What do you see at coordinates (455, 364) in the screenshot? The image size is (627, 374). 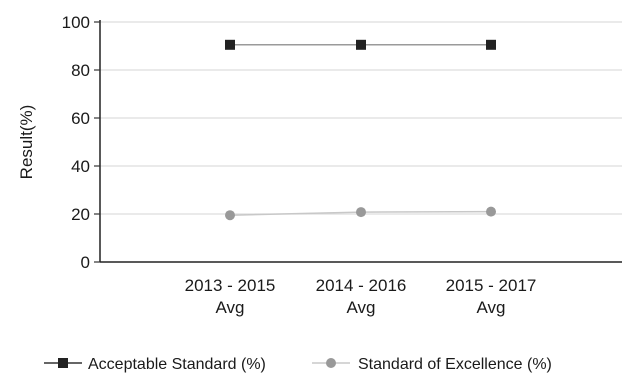 I see `legend-label: Standard of Excellence (%)` at bounding box center [455, 364].